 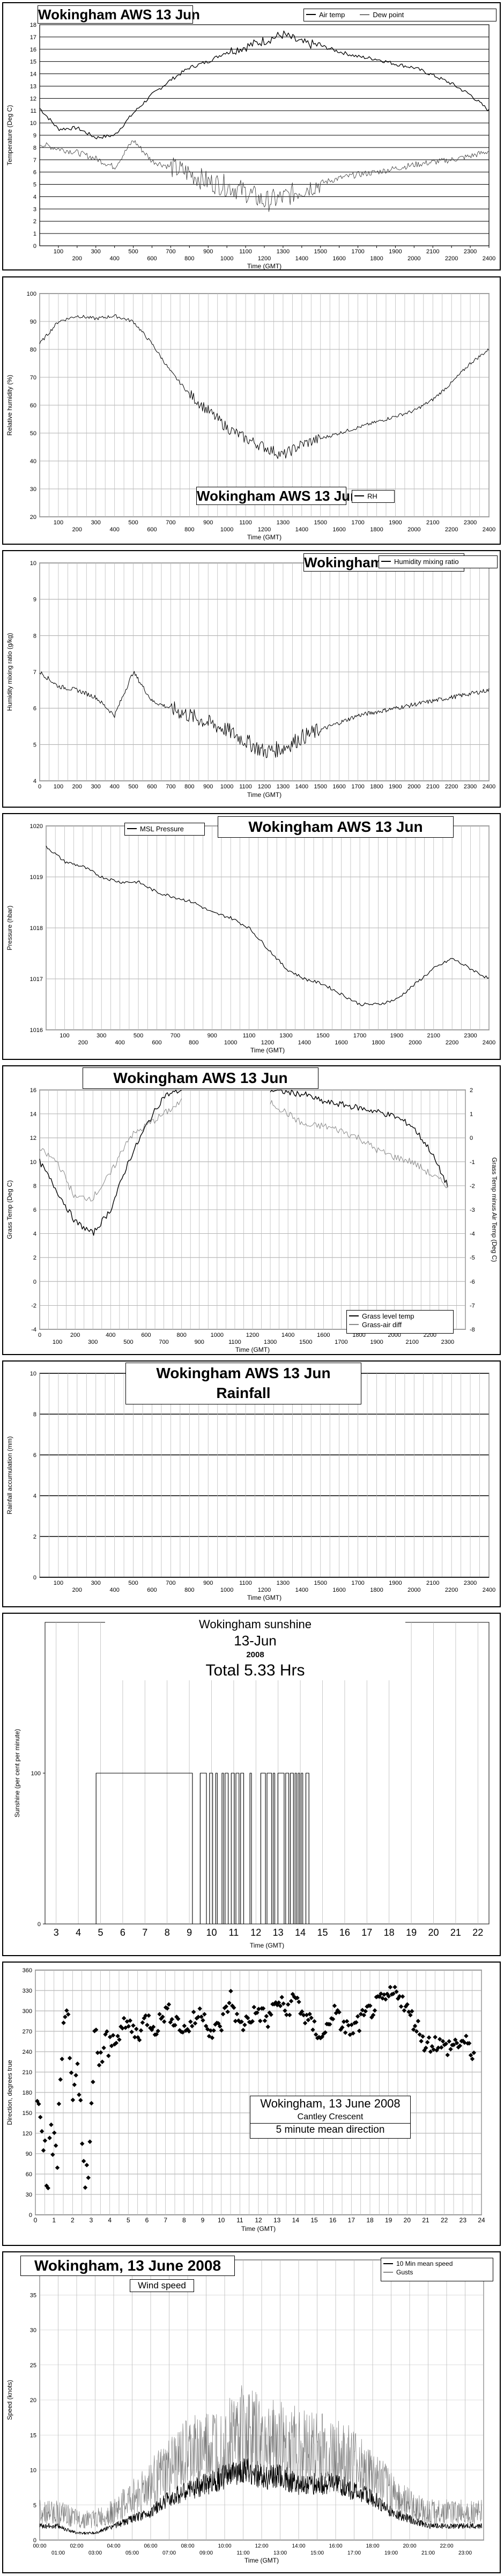 What do you see at coordinates (187, 2546) in the screenshot?
I see `x-tick-label: 08:00` at bounding box center [187, 2546].